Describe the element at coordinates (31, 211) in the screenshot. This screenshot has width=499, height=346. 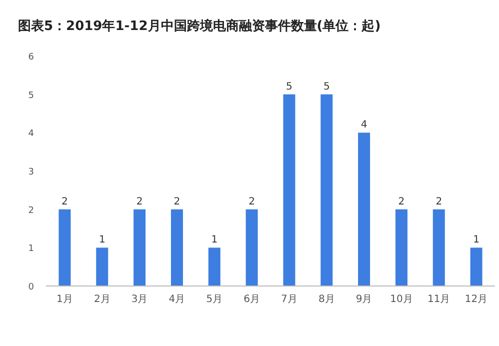
I see `y-tick-label: 2` at that location.